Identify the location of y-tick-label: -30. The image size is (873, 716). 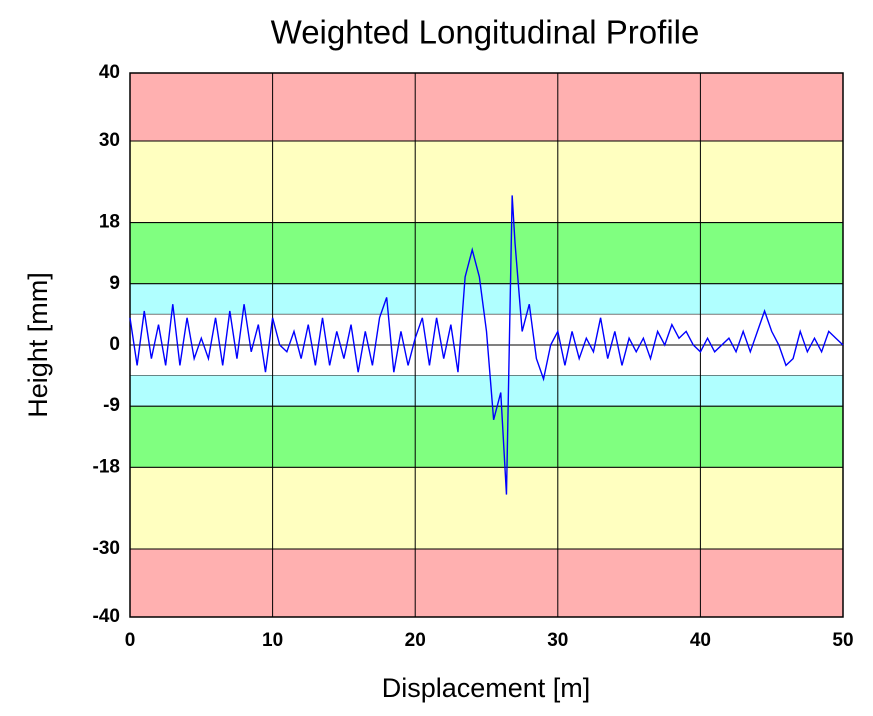
(106, 548).